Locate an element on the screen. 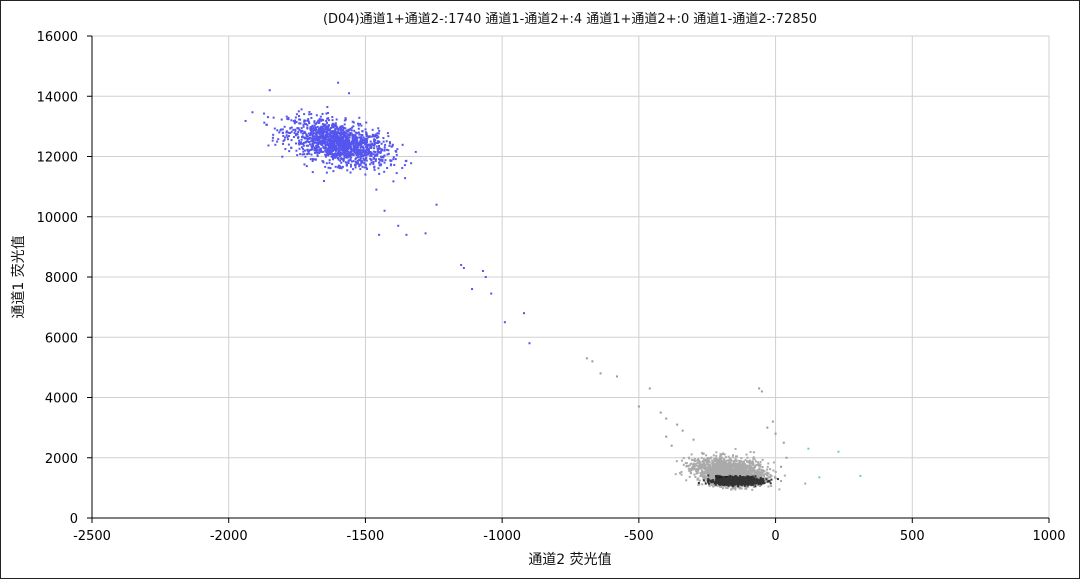 This screenshot has width=1080, height=579. y-tick-label: 8000 is located at coordinates (61, 278).